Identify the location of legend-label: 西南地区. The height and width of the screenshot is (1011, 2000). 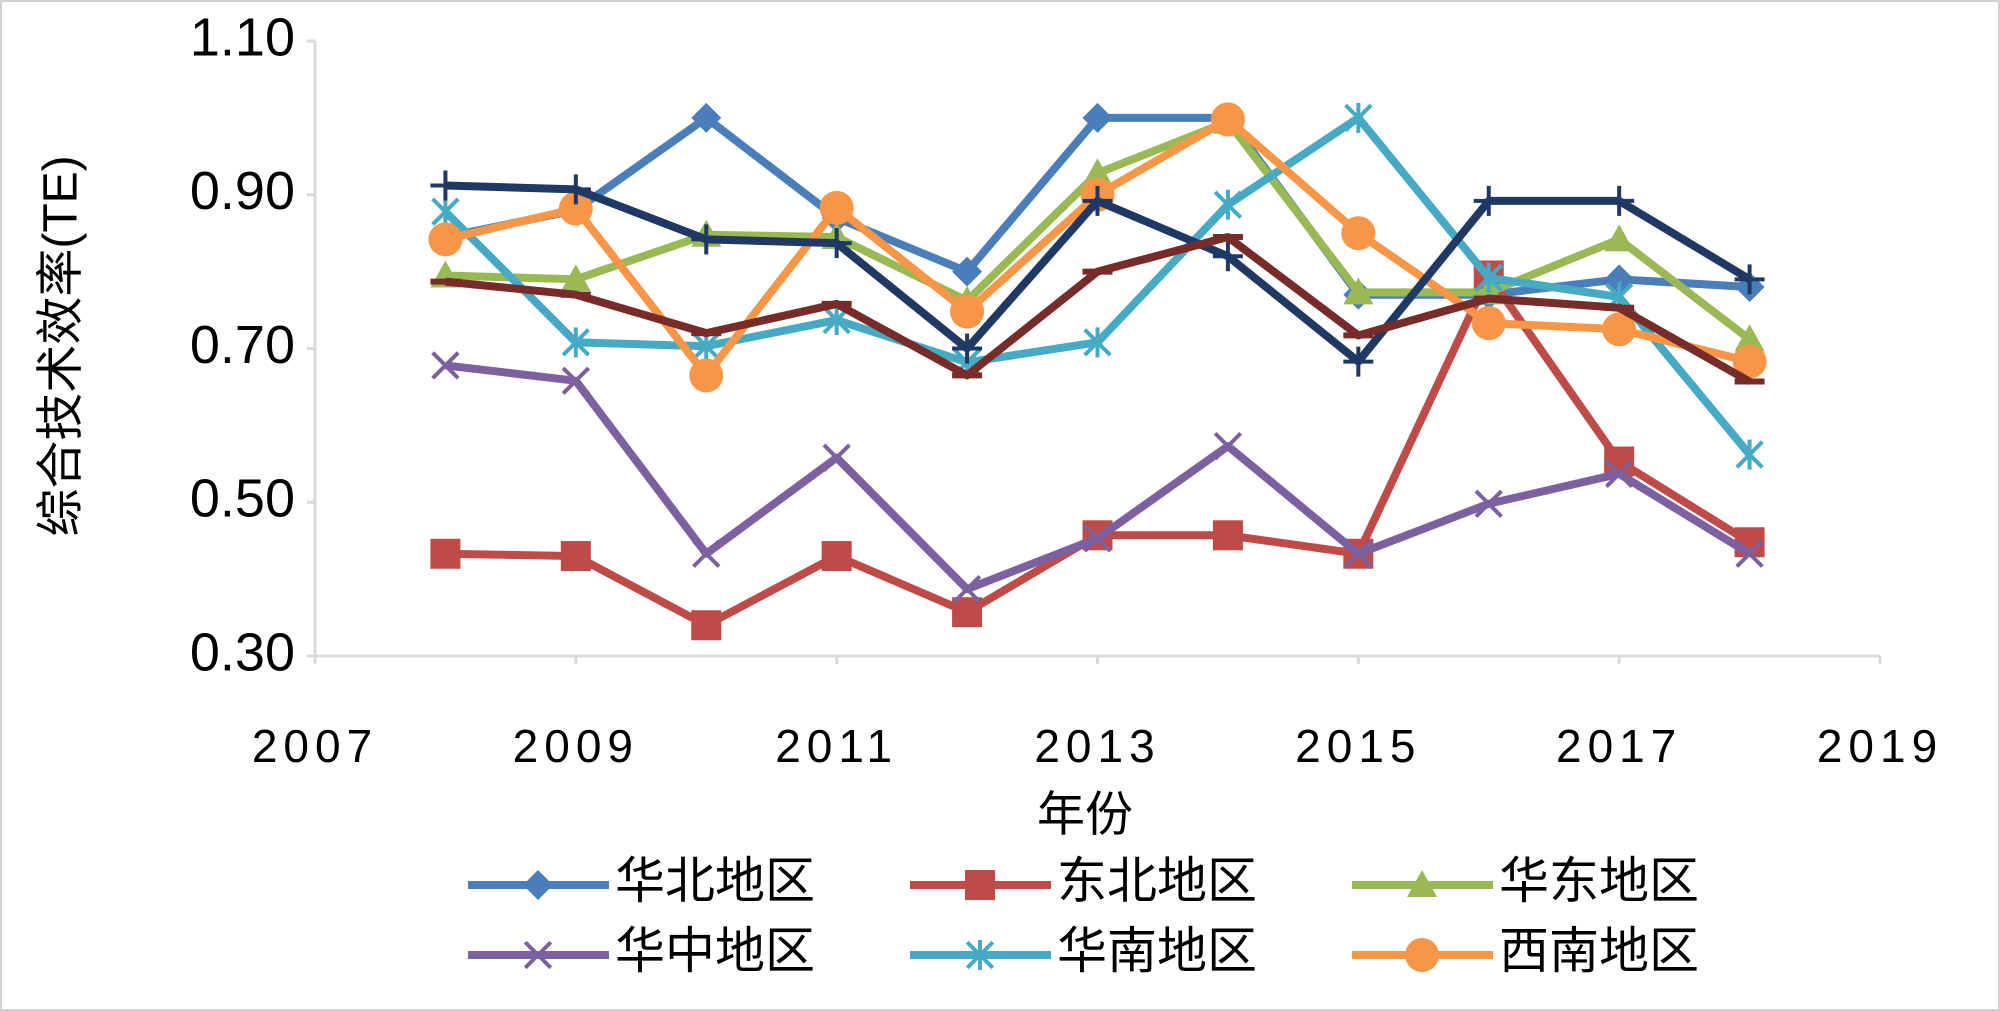
(1599, 951).